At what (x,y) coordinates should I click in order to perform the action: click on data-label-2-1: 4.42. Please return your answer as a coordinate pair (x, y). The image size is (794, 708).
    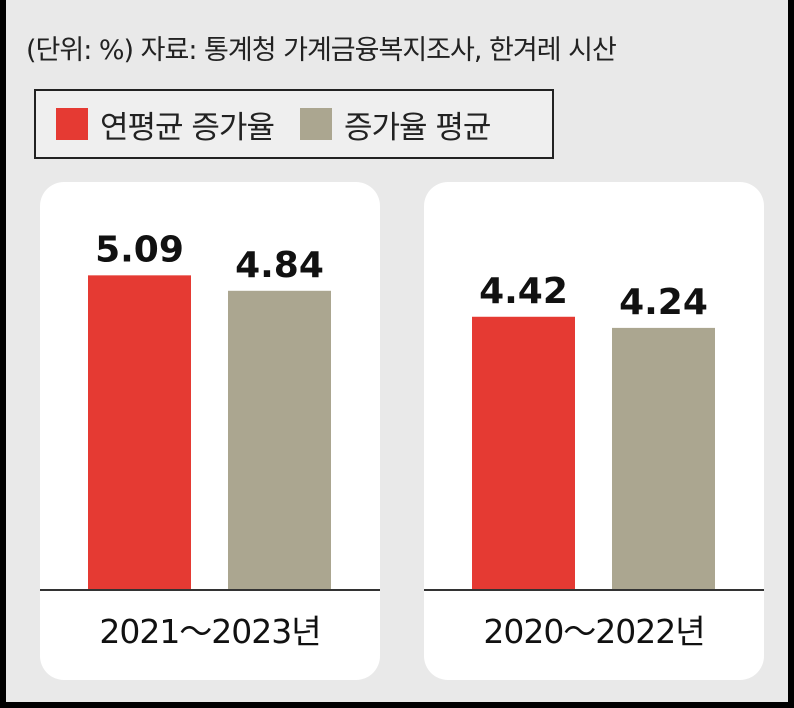
    Looking at the image, I should click on (523, 291).